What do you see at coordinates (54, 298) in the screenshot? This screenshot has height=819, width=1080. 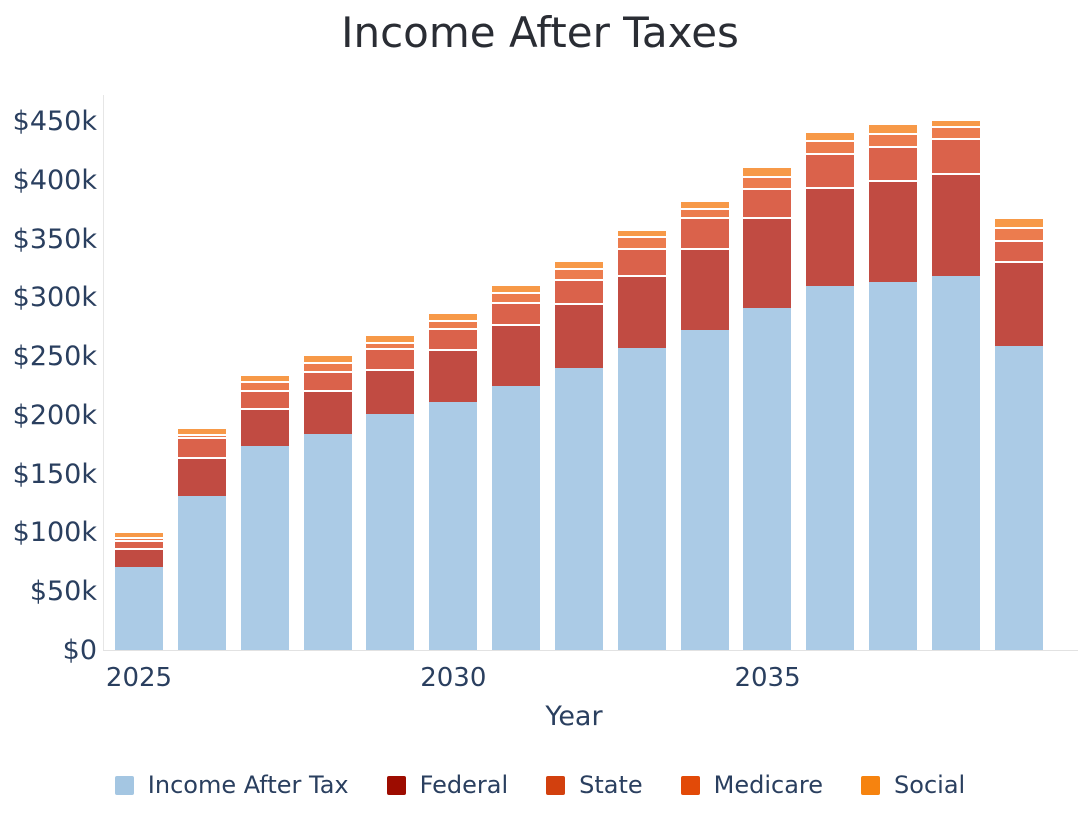 I see `y-tick-label: $300k` at bounding box center [54, 298].